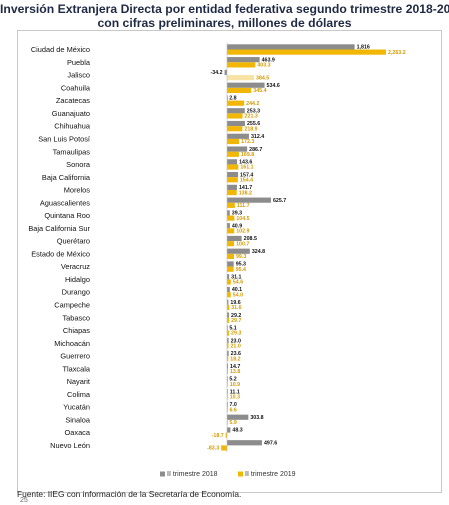 This screenshot has height=505, width=449. Describe the element at coordinates (250, 129) in the screenshot. I see `value-label-2019-chihuahua: 218.9` at that location.